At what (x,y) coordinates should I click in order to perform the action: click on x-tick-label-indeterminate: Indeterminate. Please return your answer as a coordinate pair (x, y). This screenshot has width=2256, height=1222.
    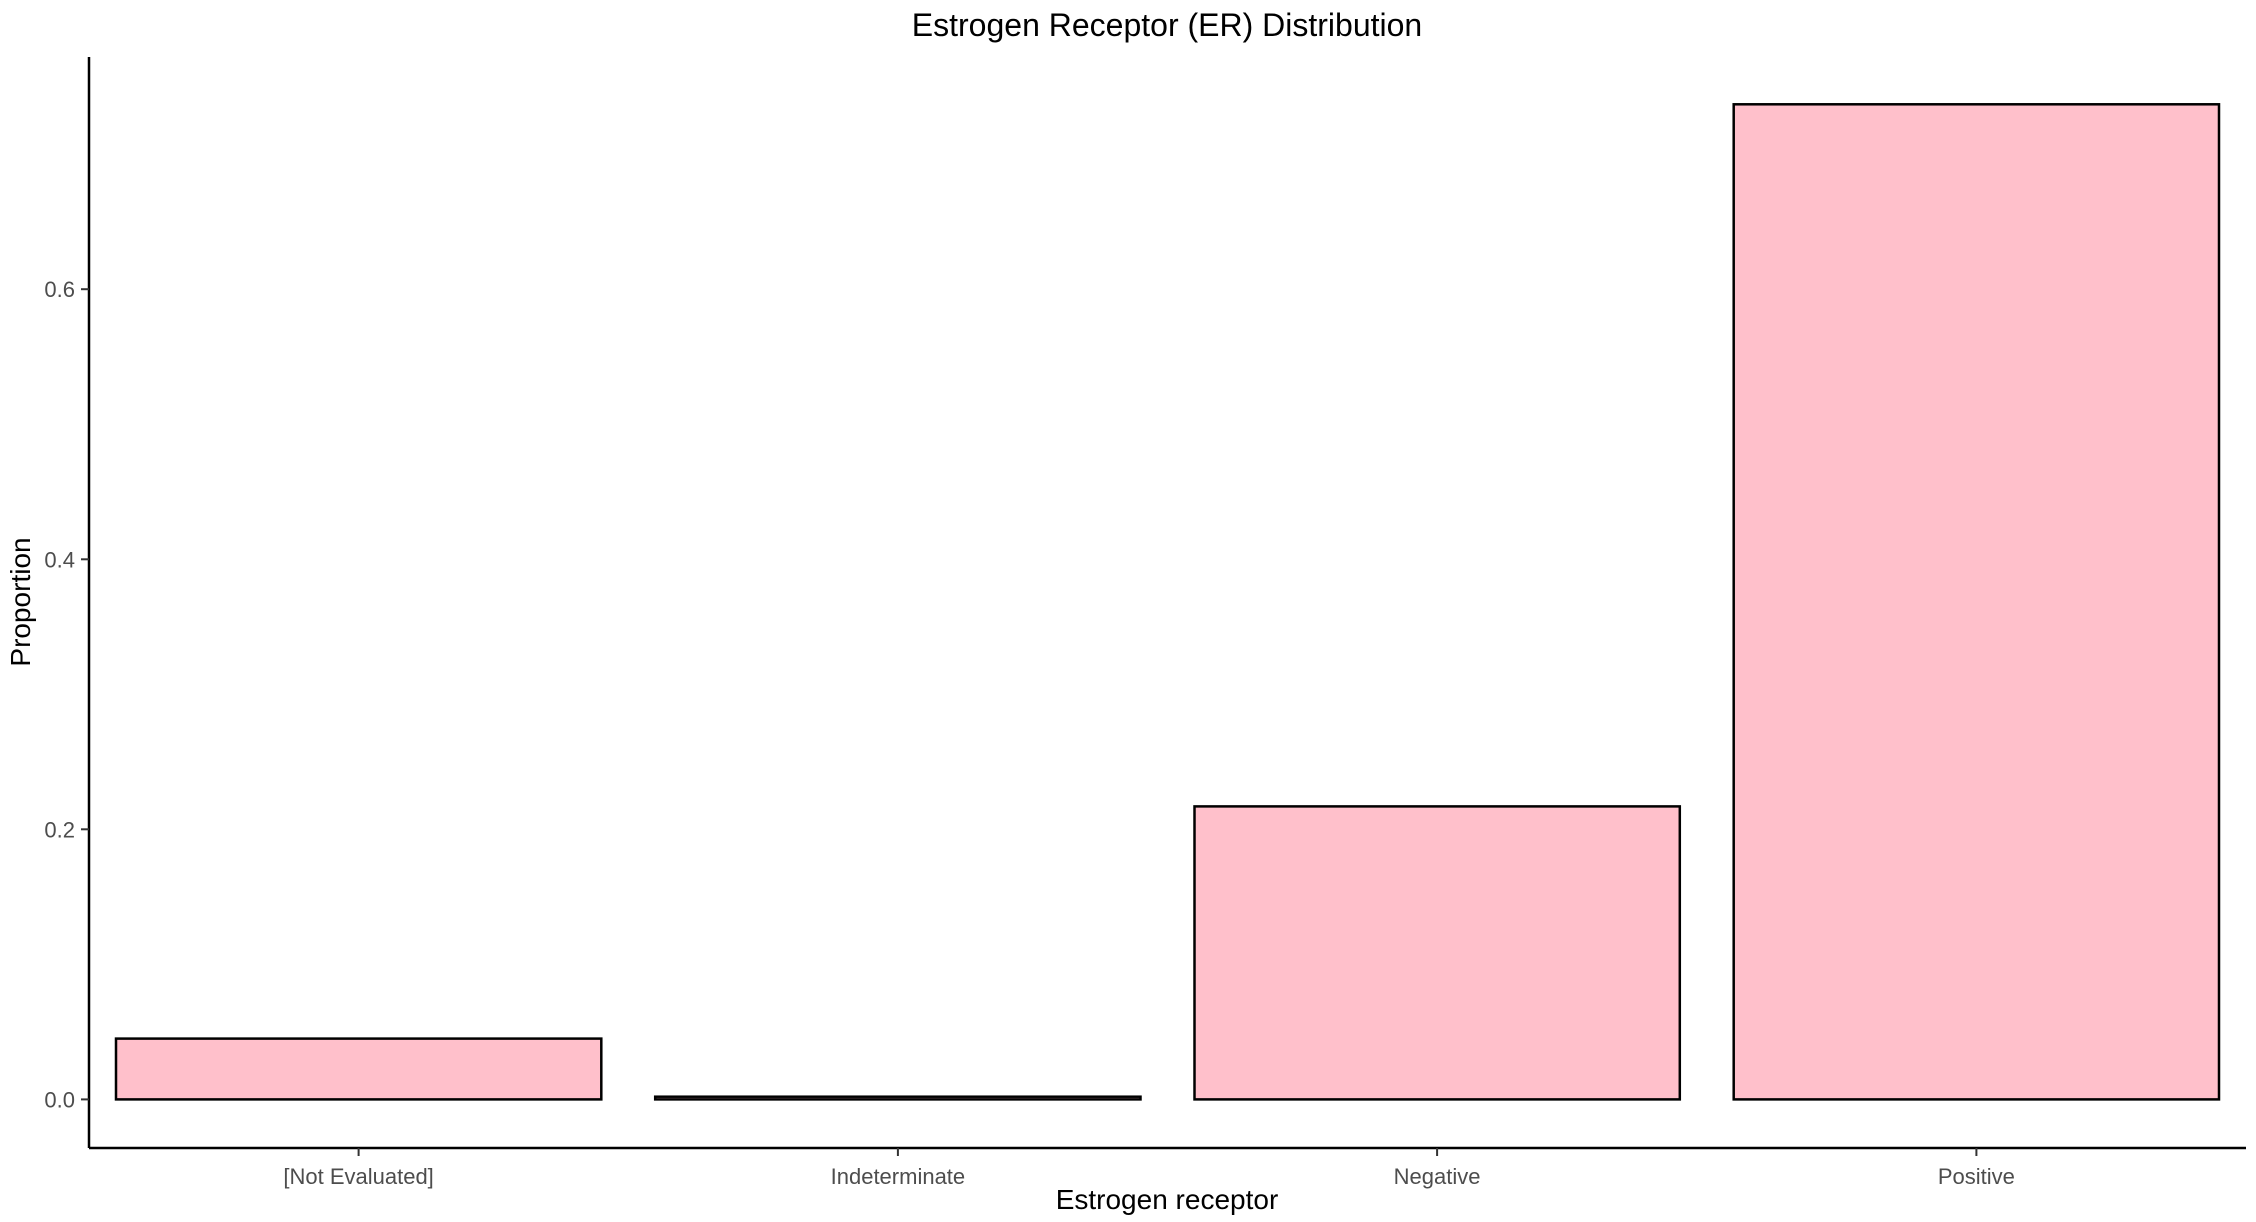
    Looking at the image, I should click on (898, 1176).